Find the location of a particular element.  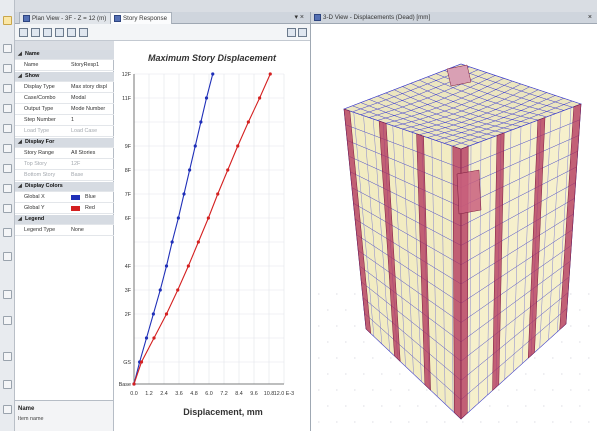

slab-tool-icon is located at coordinates (7, 148).